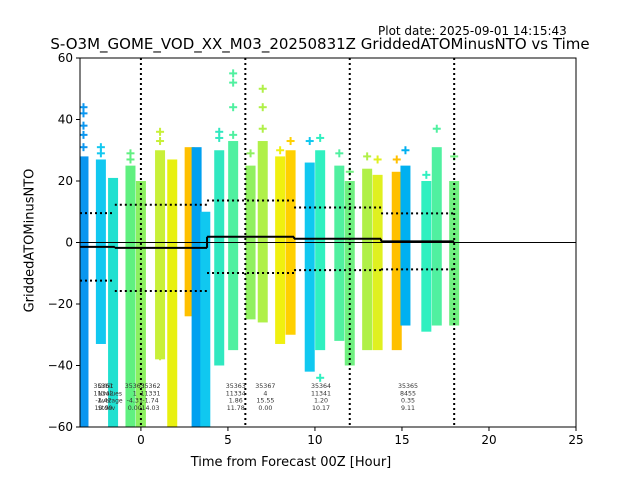 This screenshot has height=480, width=640. I want to click on x-axis-label: Time from Forecast 00Z [Hour], so click(291, 462).